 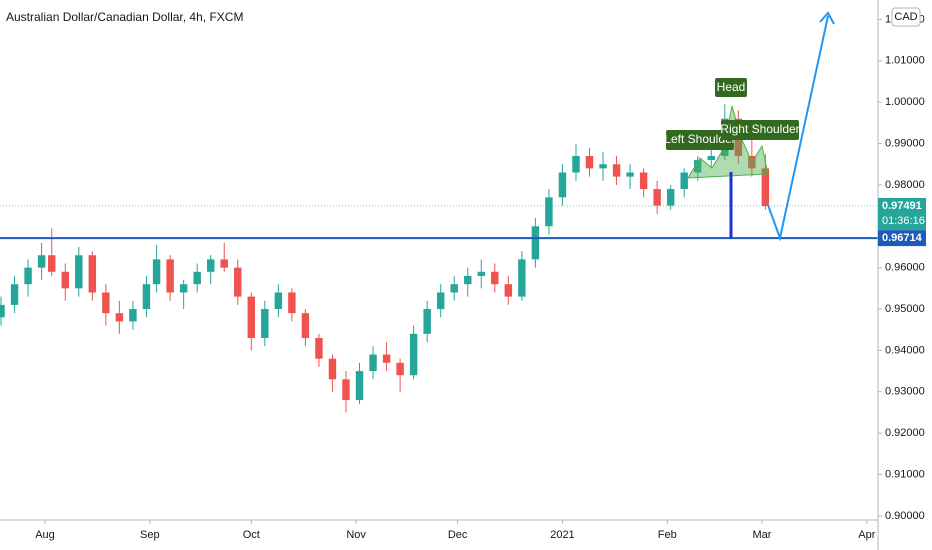 What do you see at coordinates (905, 350) in the screenshot?
I see `y-tick-label: 0.94000` at bounding box center [905, 350].